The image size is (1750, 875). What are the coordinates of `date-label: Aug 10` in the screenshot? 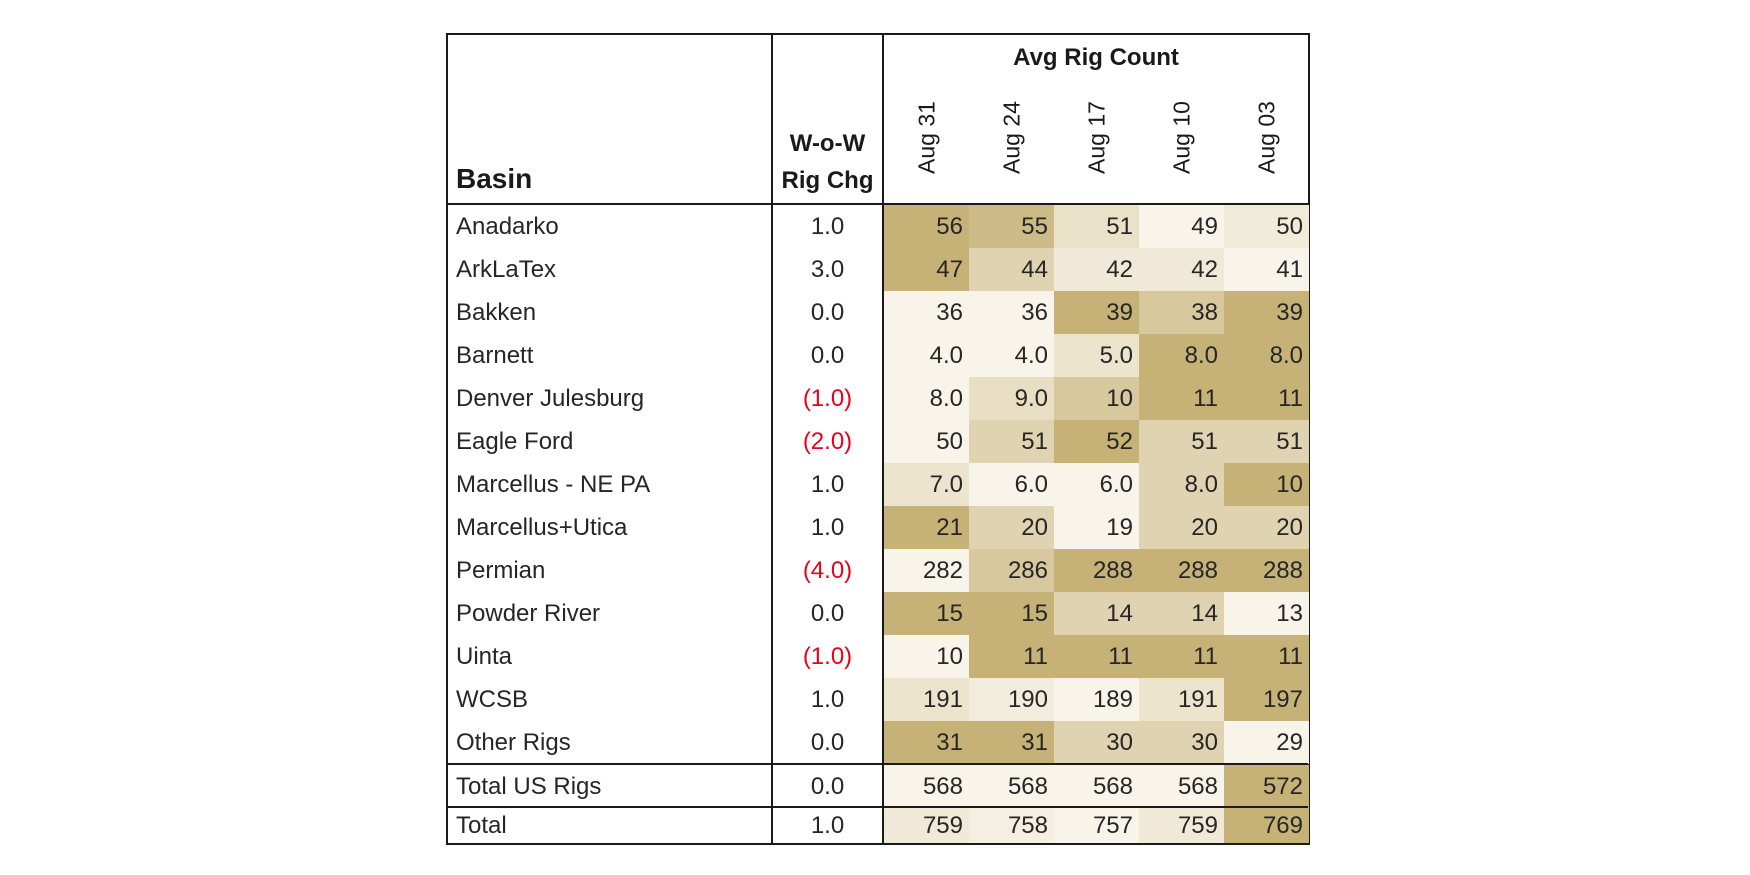 It's located at (1181, 137).